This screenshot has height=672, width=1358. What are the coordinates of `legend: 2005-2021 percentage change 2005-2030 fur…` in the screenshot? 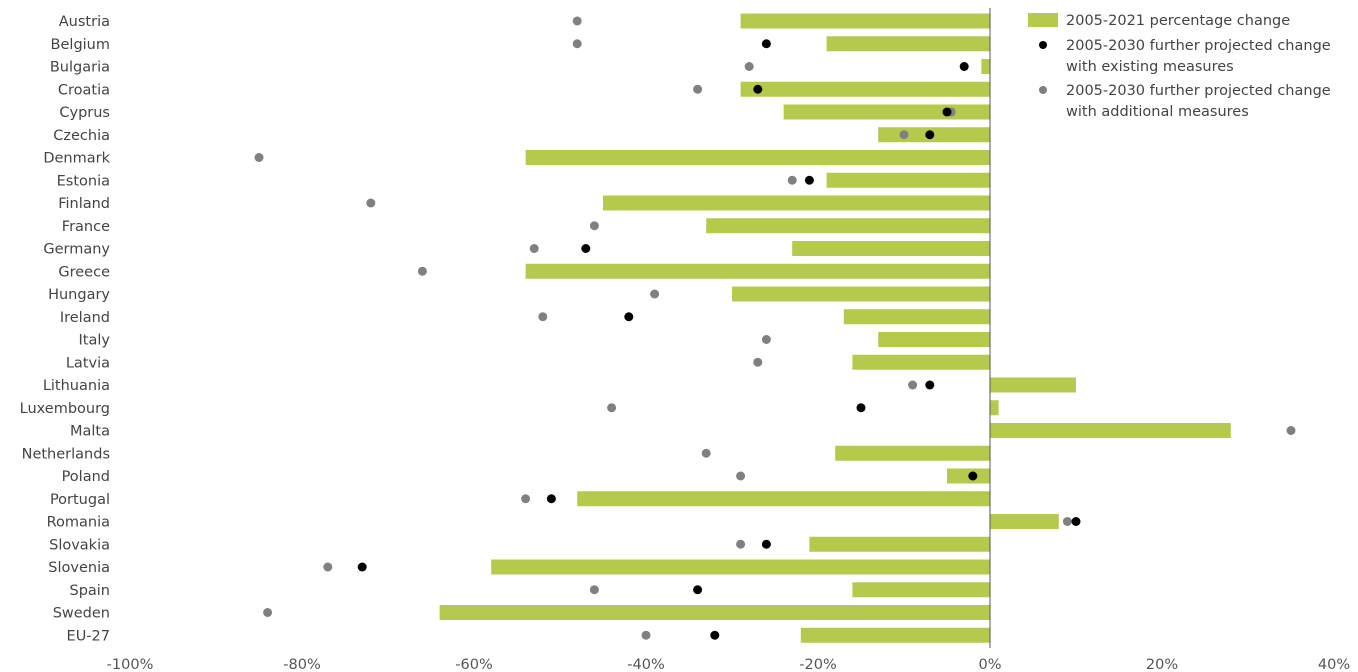 It's located at (1179, 66).